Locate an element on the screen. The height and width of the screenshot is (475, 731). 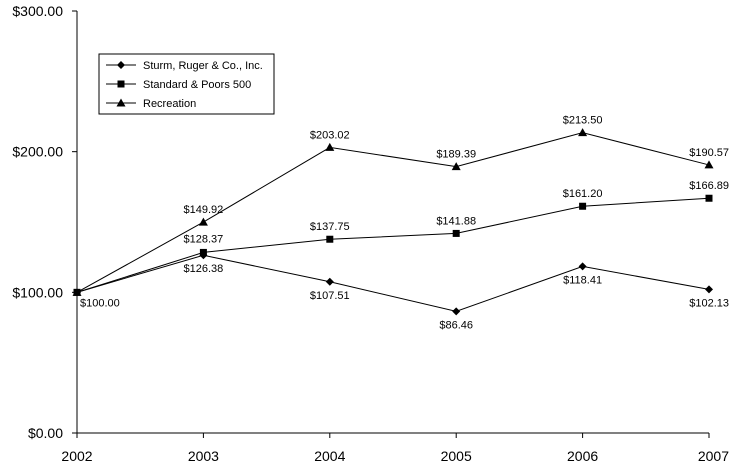
data-label: $141.88 is located at coordinates (456, 221).